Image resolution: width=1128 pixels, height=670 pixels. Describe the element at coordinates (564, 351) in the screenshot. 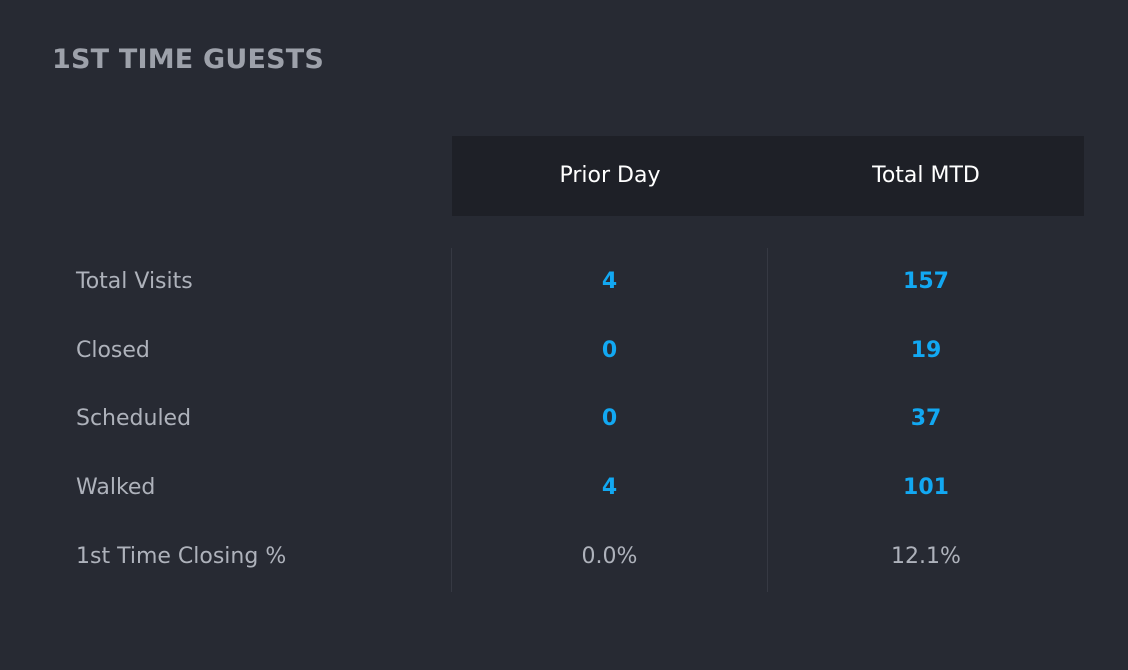

I see `table-row-closed: Closed 0 19` at that location.